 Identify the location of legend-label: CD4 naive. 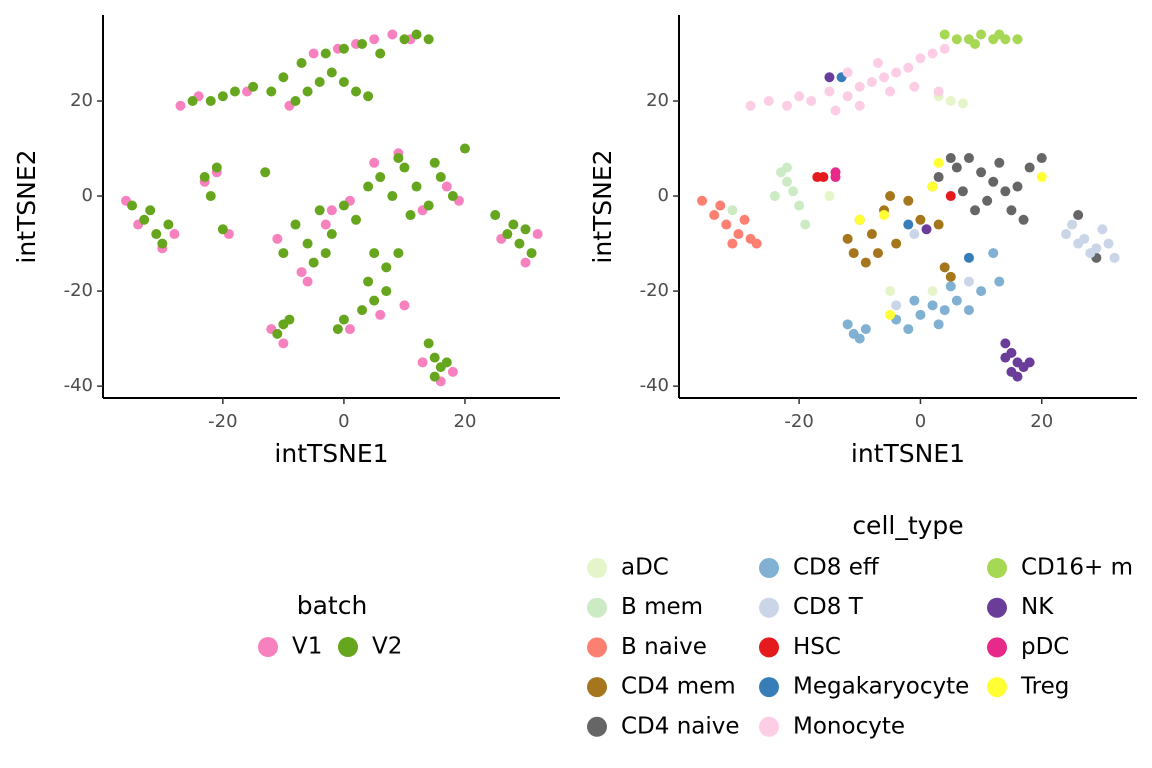
(680, 726).